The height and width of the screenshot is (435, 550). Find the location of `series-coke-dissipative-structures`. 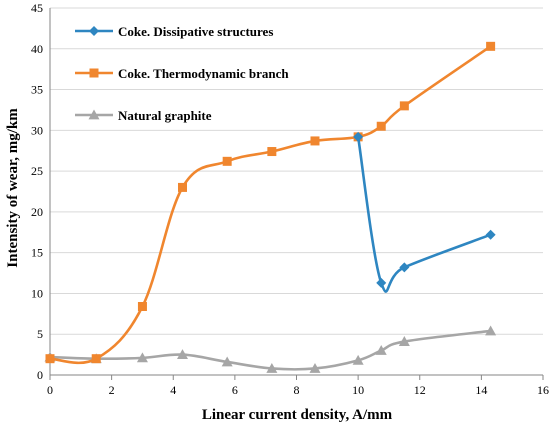

series-coke-dissipative-structures is located at coordinates (424, 212).